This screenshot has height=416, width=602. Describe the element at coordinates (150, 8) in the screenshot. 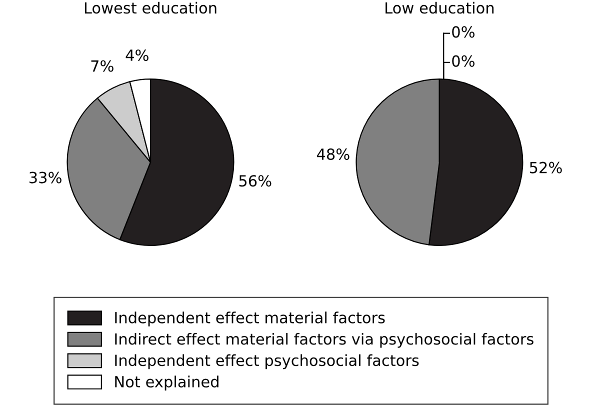

I see `chart-title: Lowest education` at that location.